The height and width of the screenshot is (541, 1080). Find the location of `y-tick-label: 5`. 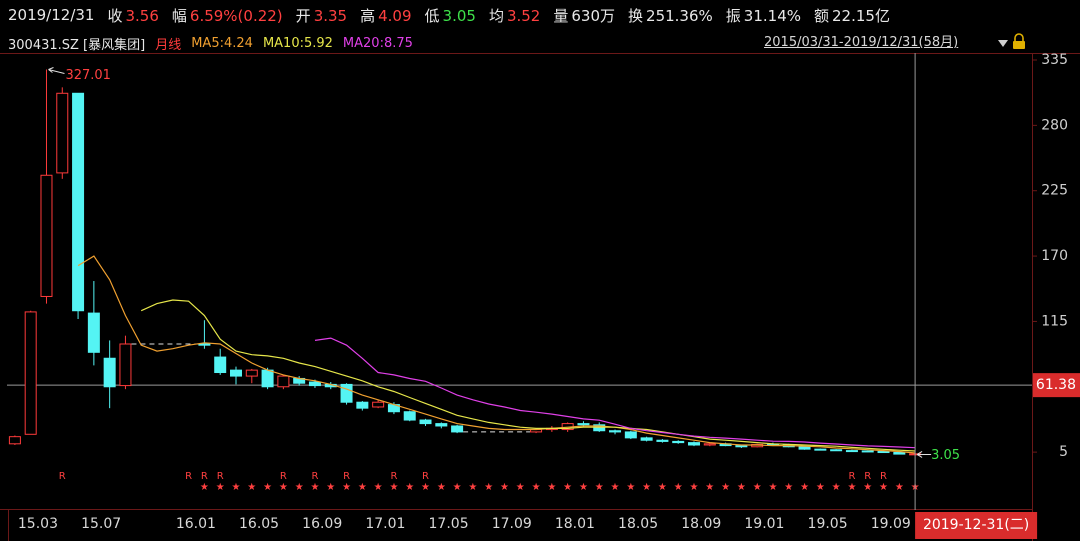

y-tick-label: 5 is located at coordinates (1063, 452).